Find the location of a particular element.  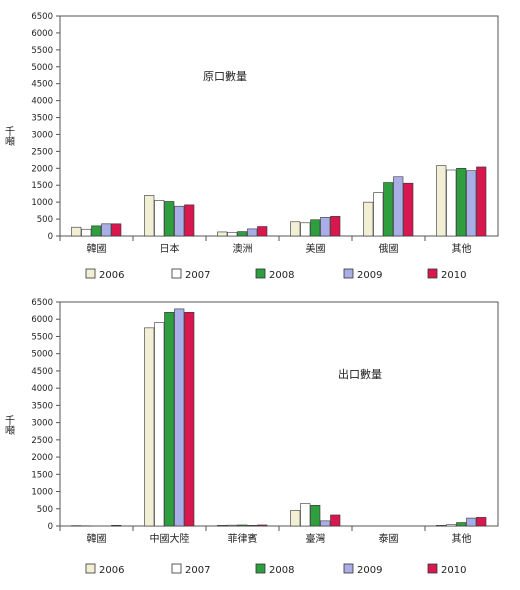

x-tick-label: 臺灣 is located at coordinates (316, 538).